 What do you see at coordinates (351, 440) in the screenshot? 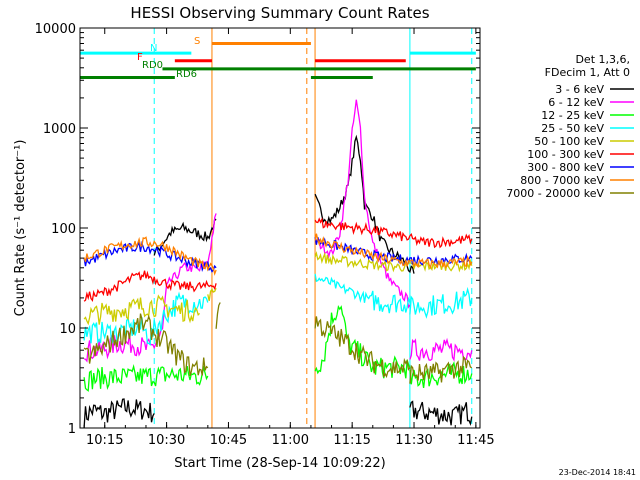
I see `x-tick-label-4: 11:15` at bounding box center [351, 440].